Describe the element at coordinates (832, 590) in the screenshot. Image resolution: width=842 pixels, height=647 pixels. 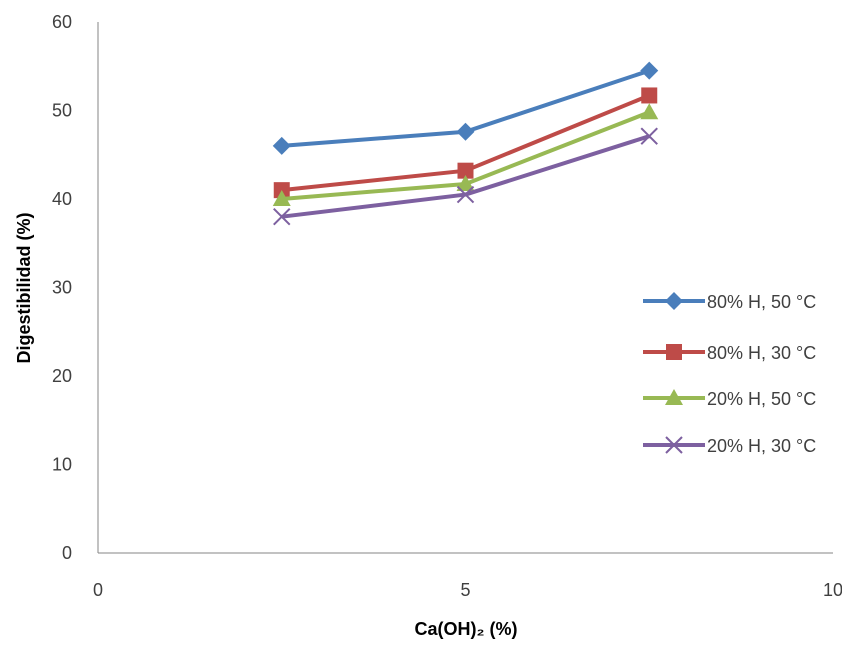
I see `x-tick-label: 10` at that location.